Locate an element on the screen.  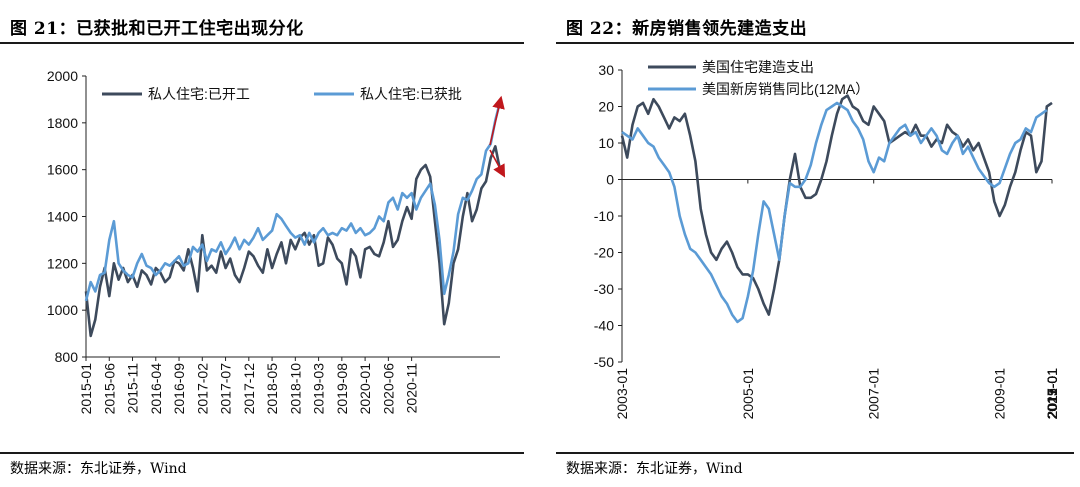
x-tick-label: 2018-05 is located at coordinates (272, 389).